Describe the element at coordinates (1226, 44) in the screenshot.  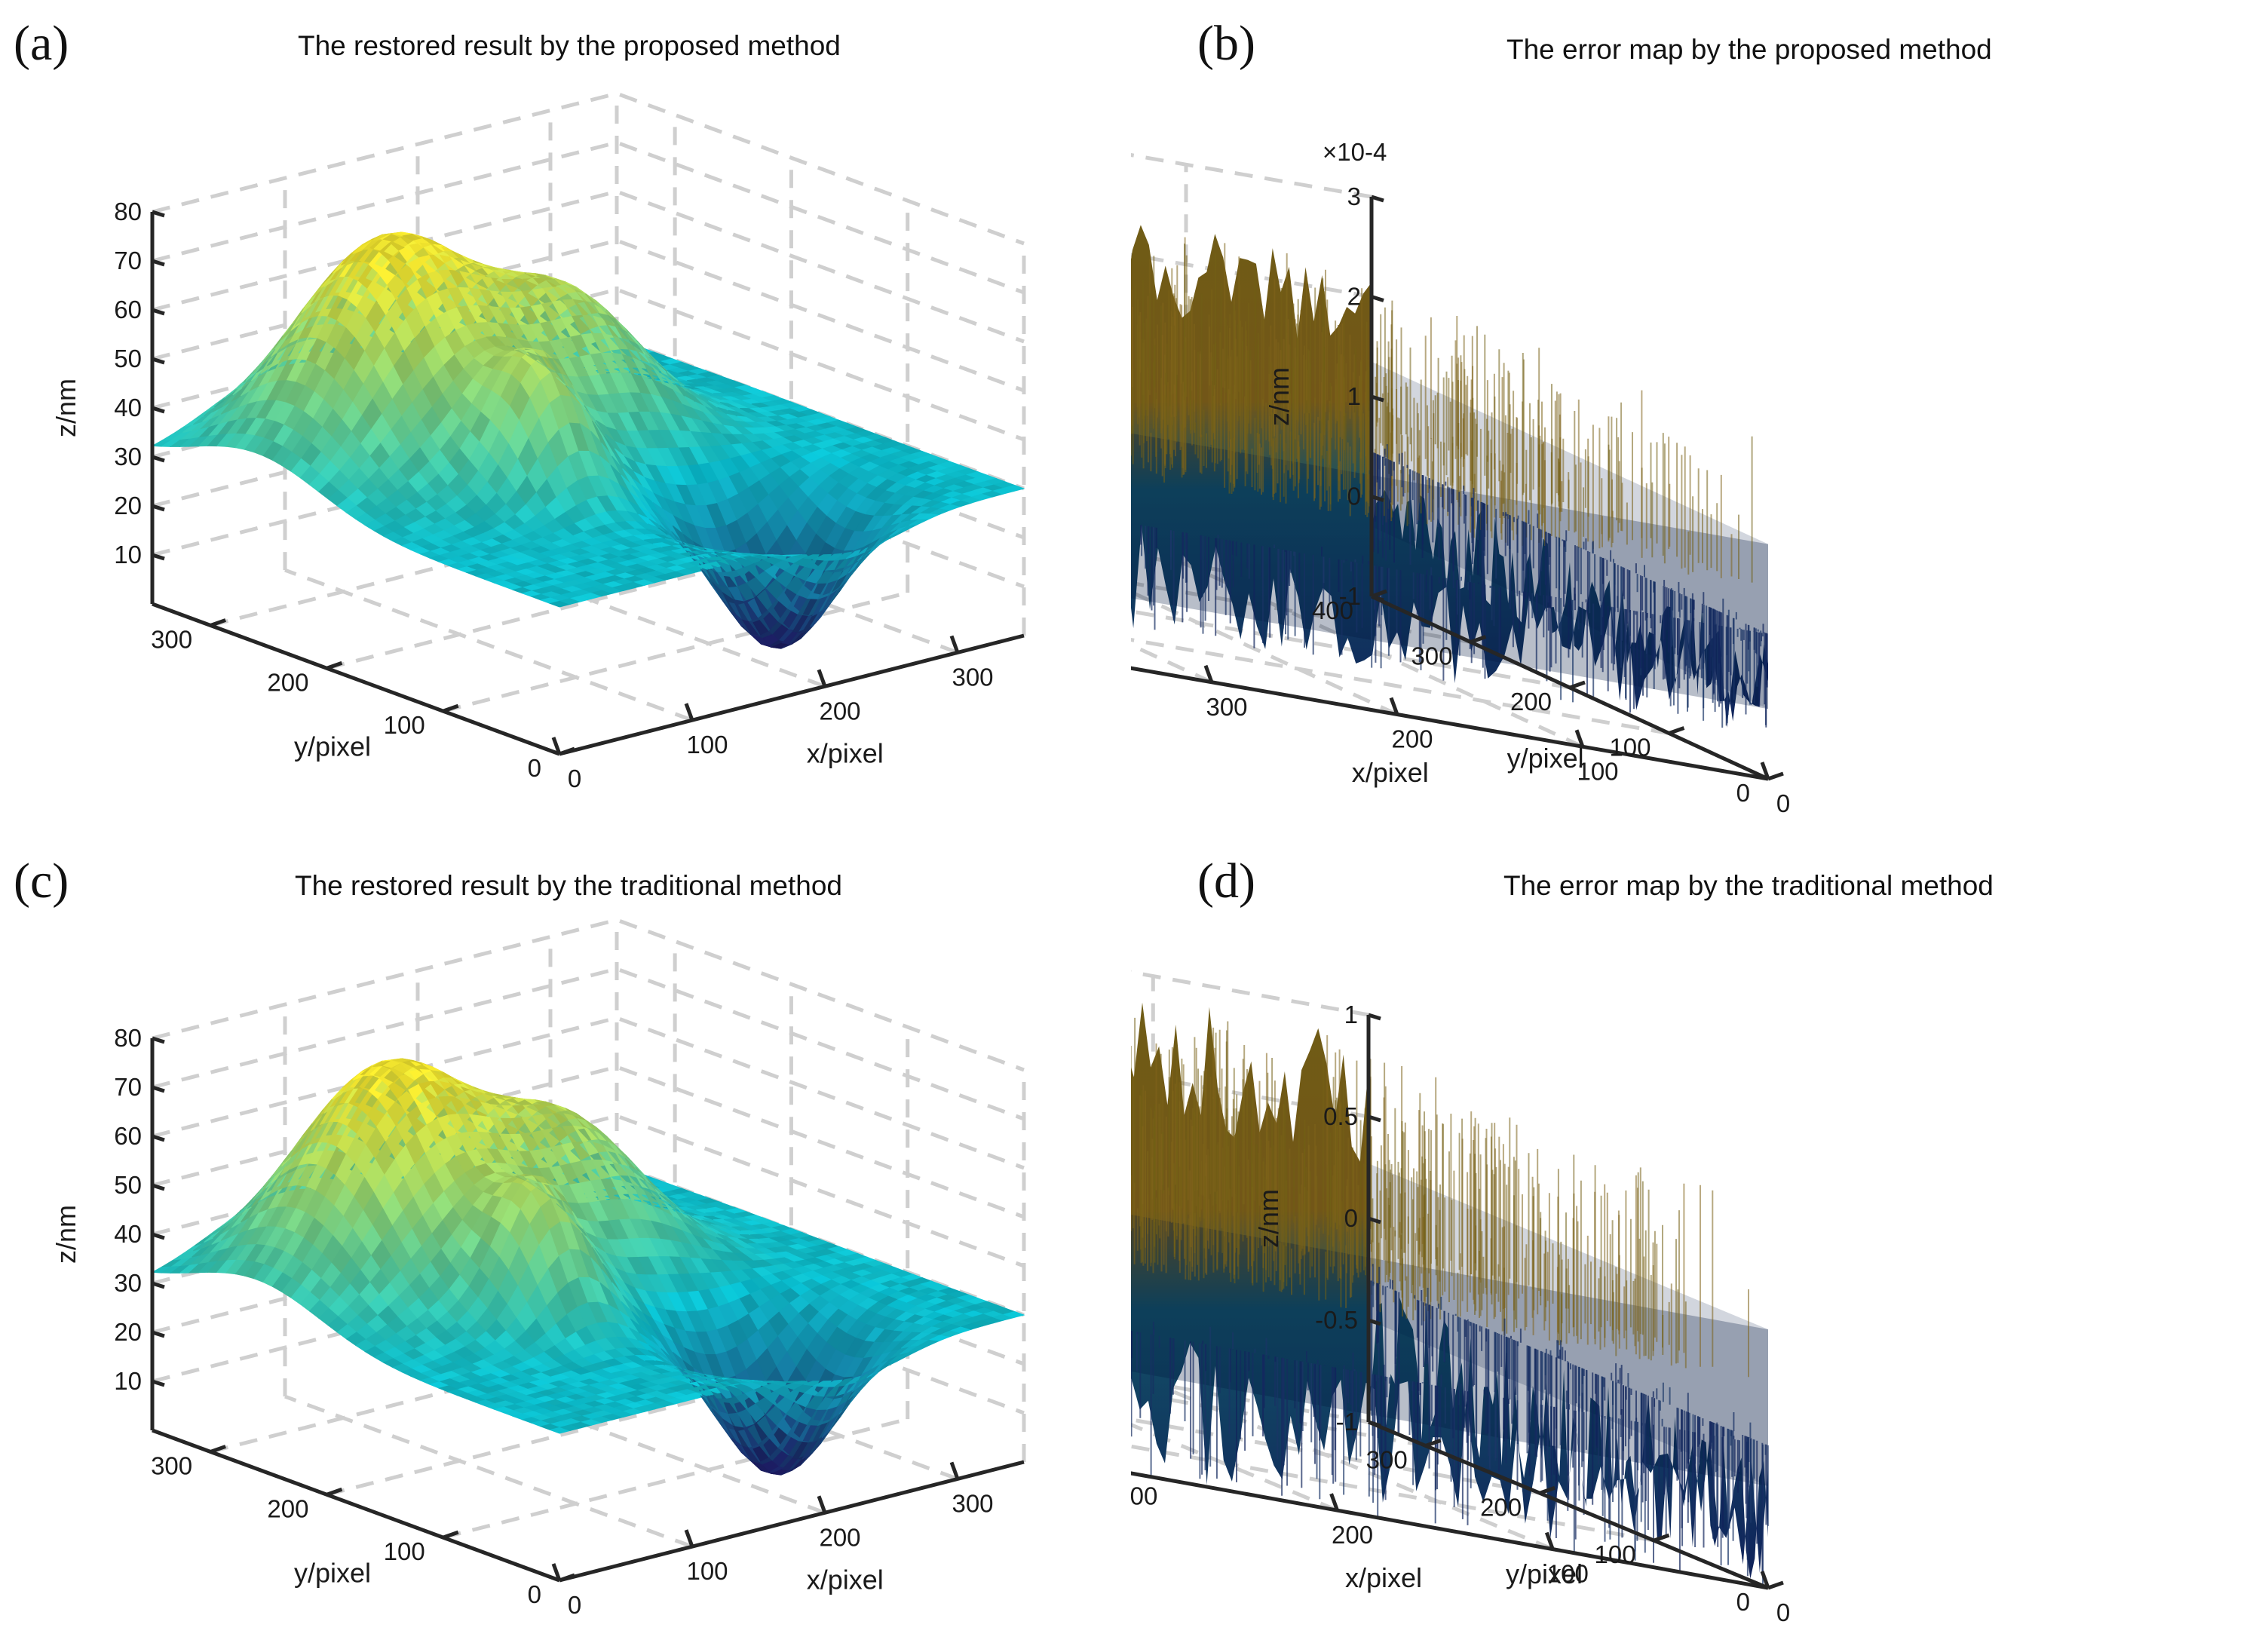
I see `panel-label: (b)` at that location.